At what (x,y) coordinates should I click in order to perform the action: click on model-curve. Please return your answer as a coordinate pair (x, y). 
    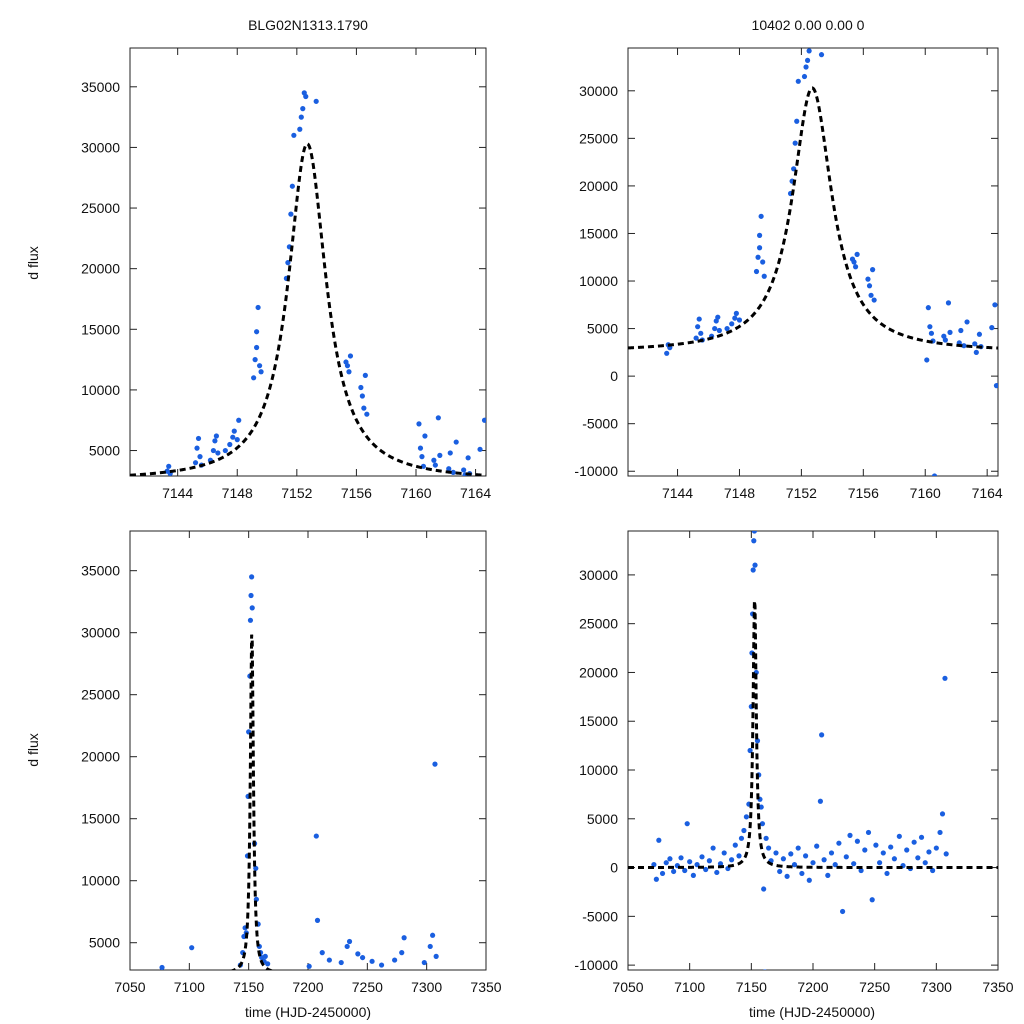
    Looking at the image, I should click on (251, 802).